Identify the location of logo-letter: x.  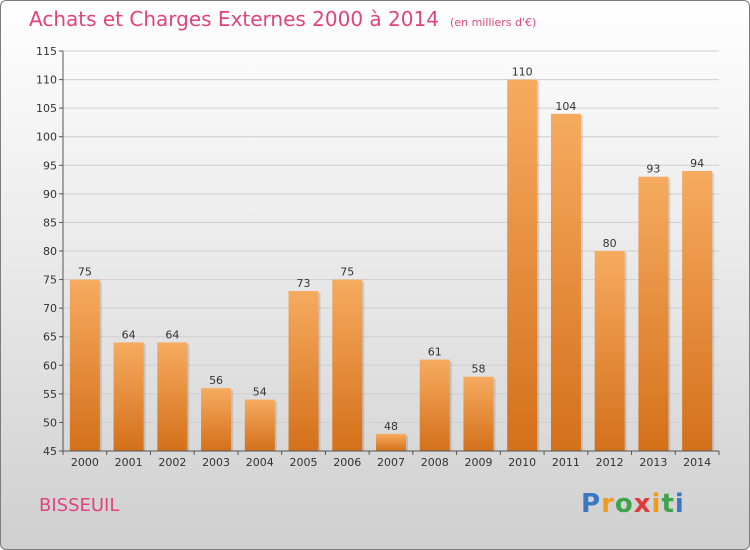
(642, 504).